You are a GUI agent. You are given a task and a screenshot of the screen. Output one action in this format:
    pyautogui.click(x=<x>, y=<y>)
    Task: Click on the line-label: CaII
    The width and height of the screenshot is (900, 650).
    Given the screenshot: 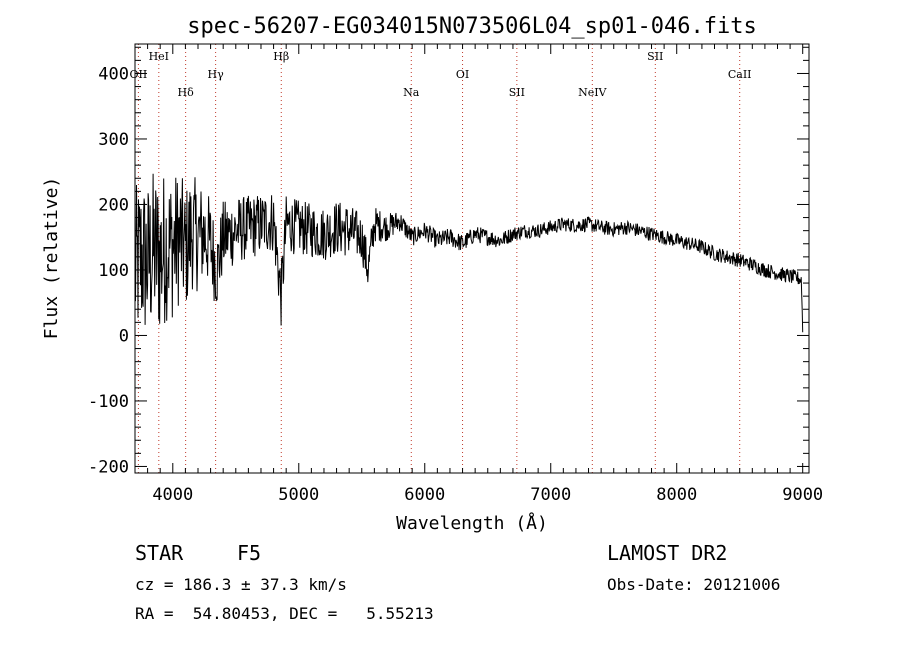 What is the action you would take?
    pyautogui.click(x=740, y=74)
    